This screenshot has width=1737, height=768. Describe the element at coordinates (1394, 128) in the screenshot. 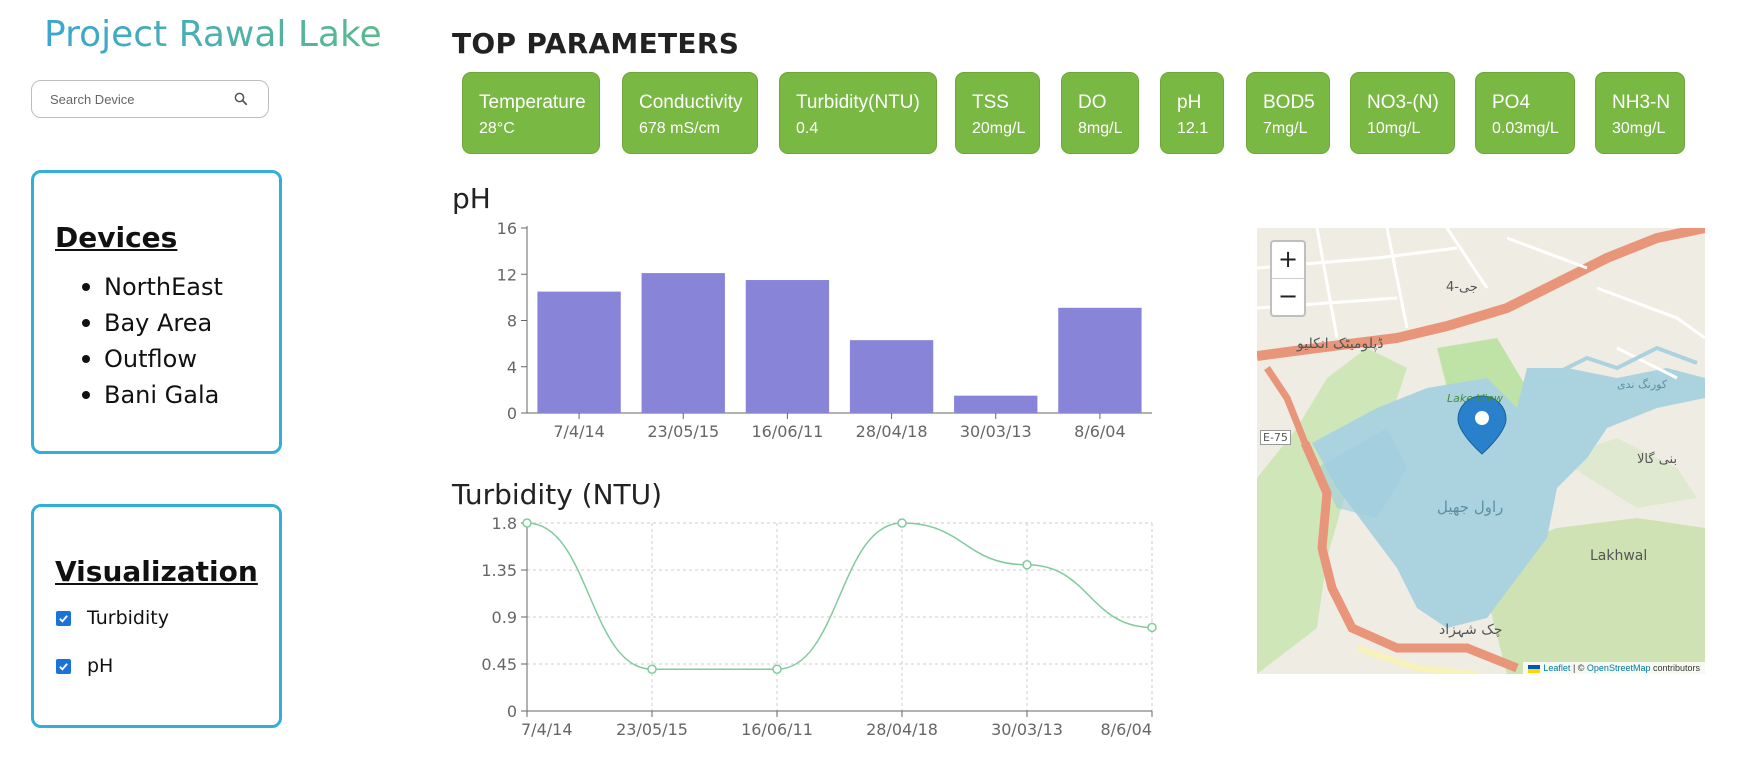

I see `param-value: 10mg/L` at that location.